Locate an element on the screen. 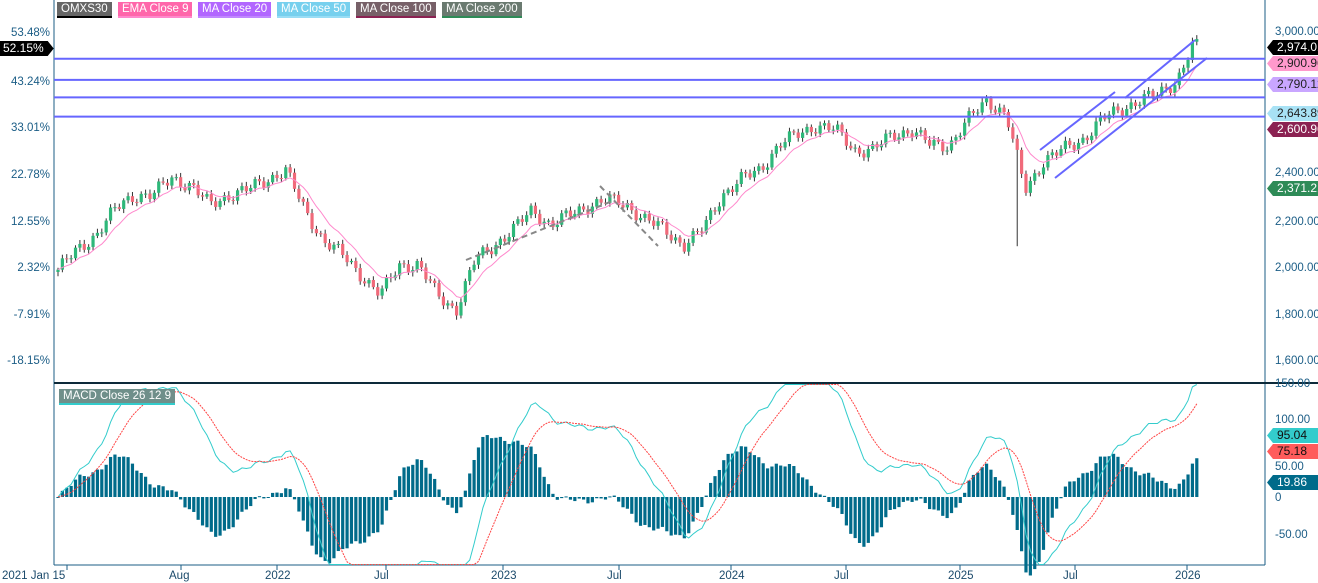  legend-item: MA Close 20 is located at coordinates (235, 10).